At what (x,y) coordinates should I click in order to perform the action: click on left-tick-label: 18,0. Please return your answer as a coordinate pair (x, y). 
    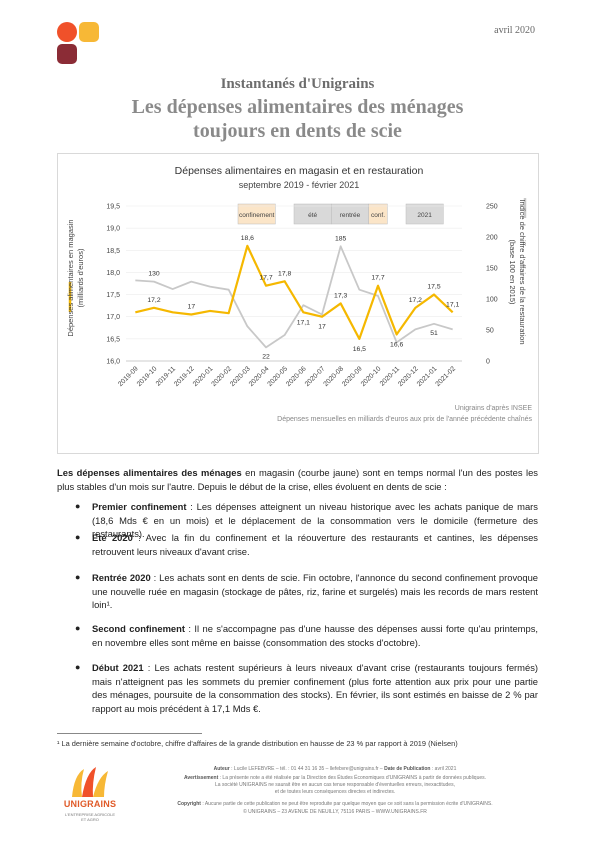
    Looking at the image, I should click on (113, 273).